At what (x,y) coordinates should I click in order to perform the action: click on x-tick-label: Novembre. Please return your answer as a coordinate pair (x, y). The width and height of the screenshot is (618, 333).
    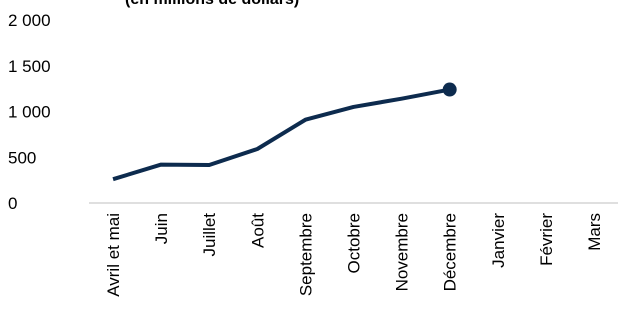
    Looking at the image, I should click on (402, 252).